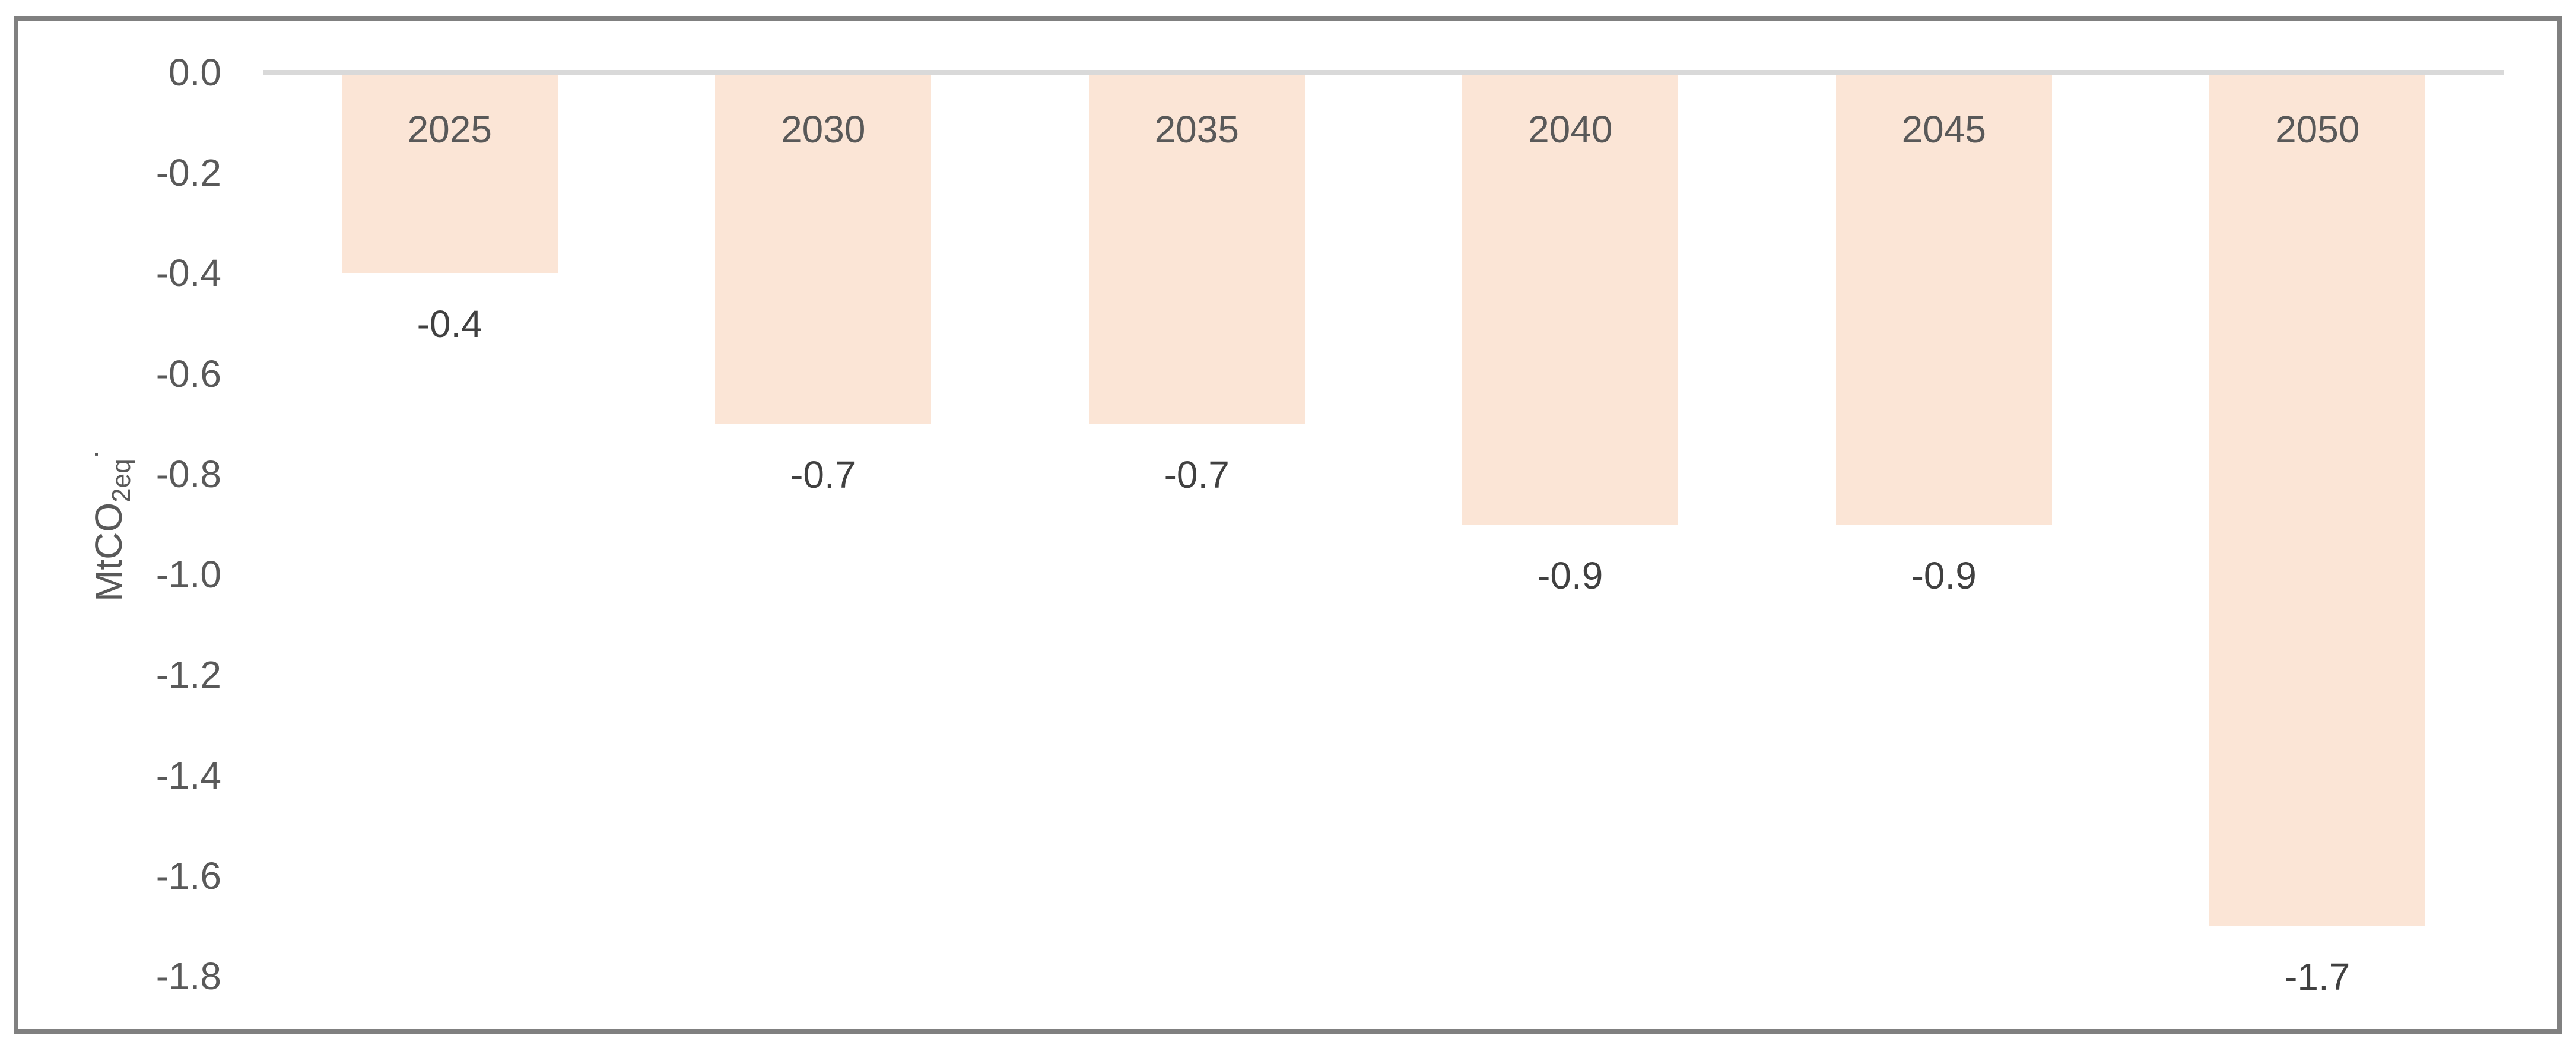 This screenshot has width=2576, height=1058. Describe the element at coordinates (2317, 500) in the screenshot. I see `bar-2050` at that location.